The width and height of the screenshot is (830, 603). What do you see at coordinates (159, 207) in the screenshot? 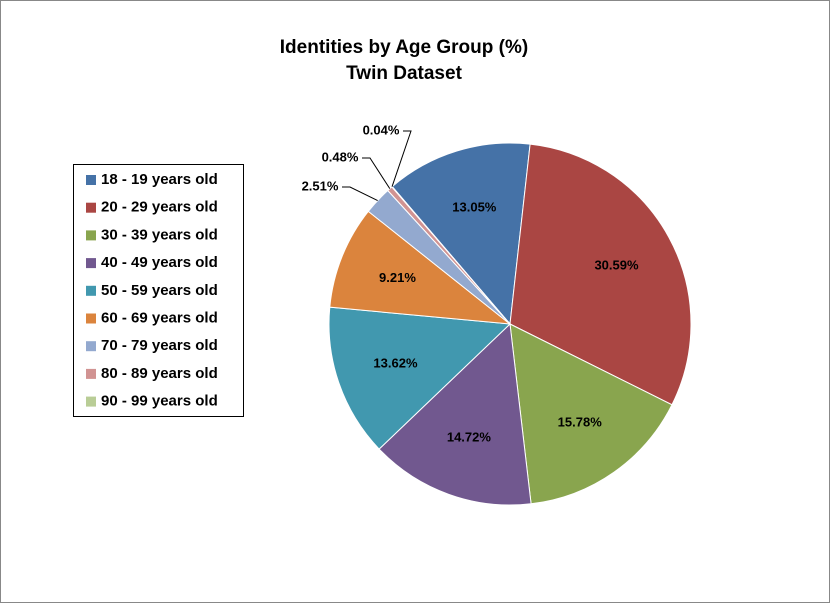
I see `legend-text: 20 - 29 years old` at bounding box center [159, 207].